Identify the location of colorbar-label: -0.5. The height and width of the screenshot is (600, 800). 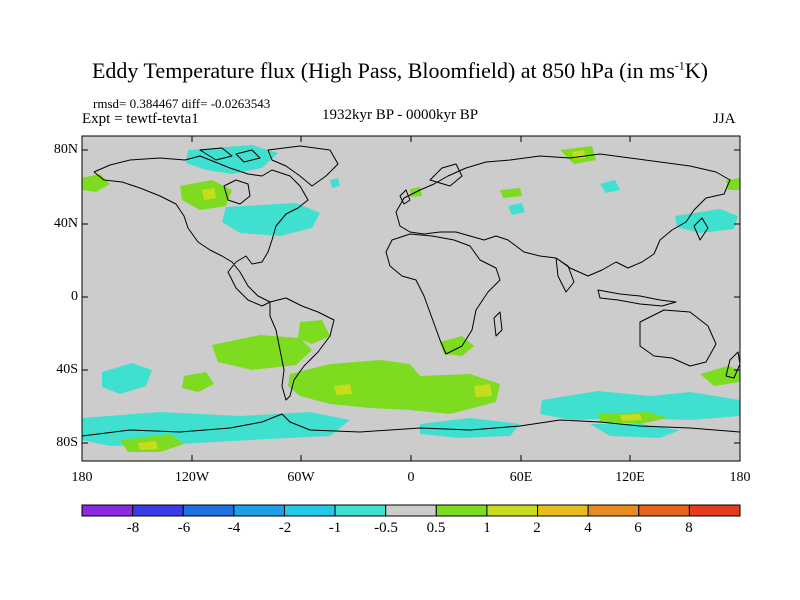
(386, 528).